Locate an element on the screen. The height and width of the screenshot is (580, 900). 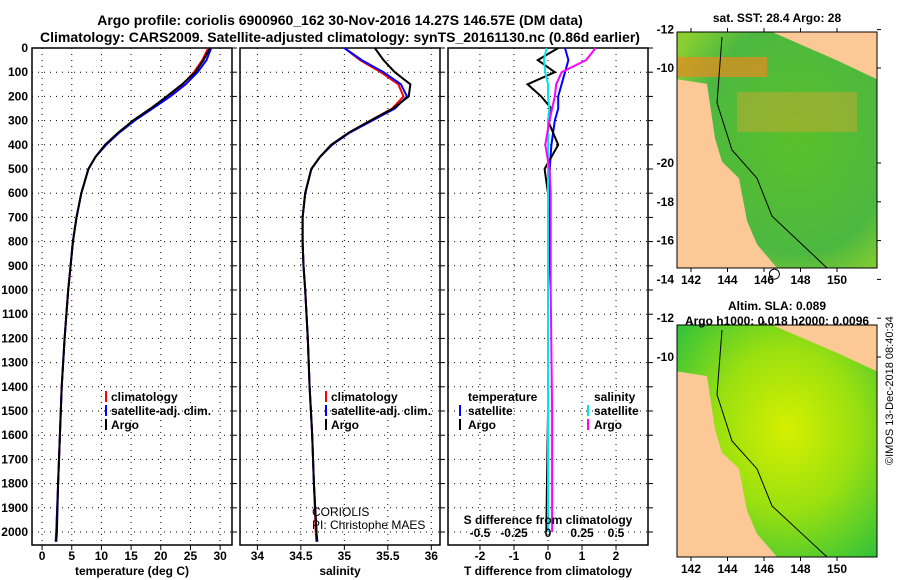
legend-title-salinity: salinity is located at coordinates (615, 397).